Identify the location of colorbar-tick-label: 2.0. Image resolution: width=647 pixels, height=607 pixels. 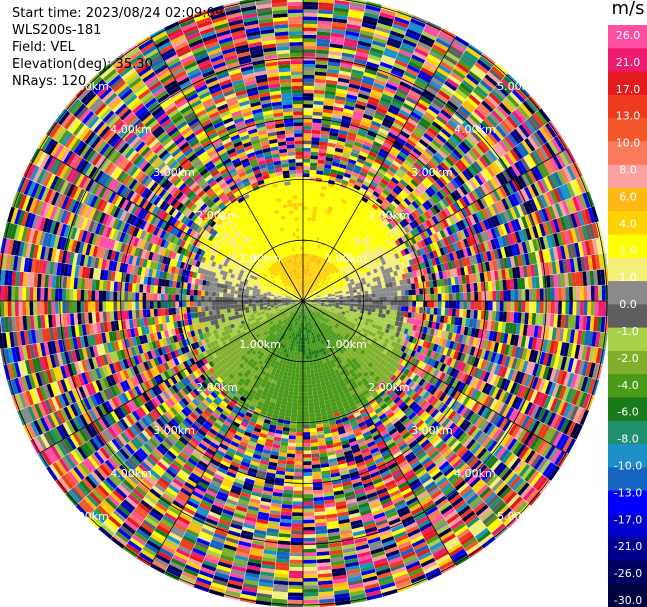
(628, 250).